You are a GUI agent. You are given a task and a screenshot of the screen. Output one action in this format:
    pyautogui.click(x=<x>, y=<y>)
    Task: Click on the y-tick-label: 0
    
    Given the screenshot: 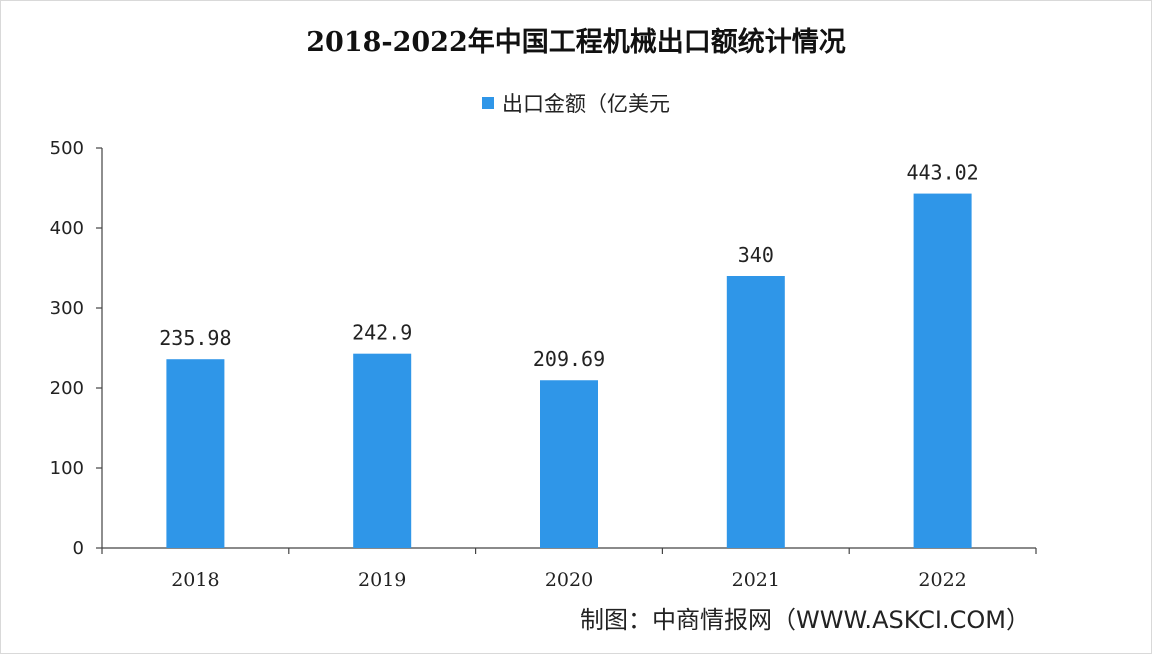 What is the action you would take?
    pyautogui.click(x=78, y=548)
    